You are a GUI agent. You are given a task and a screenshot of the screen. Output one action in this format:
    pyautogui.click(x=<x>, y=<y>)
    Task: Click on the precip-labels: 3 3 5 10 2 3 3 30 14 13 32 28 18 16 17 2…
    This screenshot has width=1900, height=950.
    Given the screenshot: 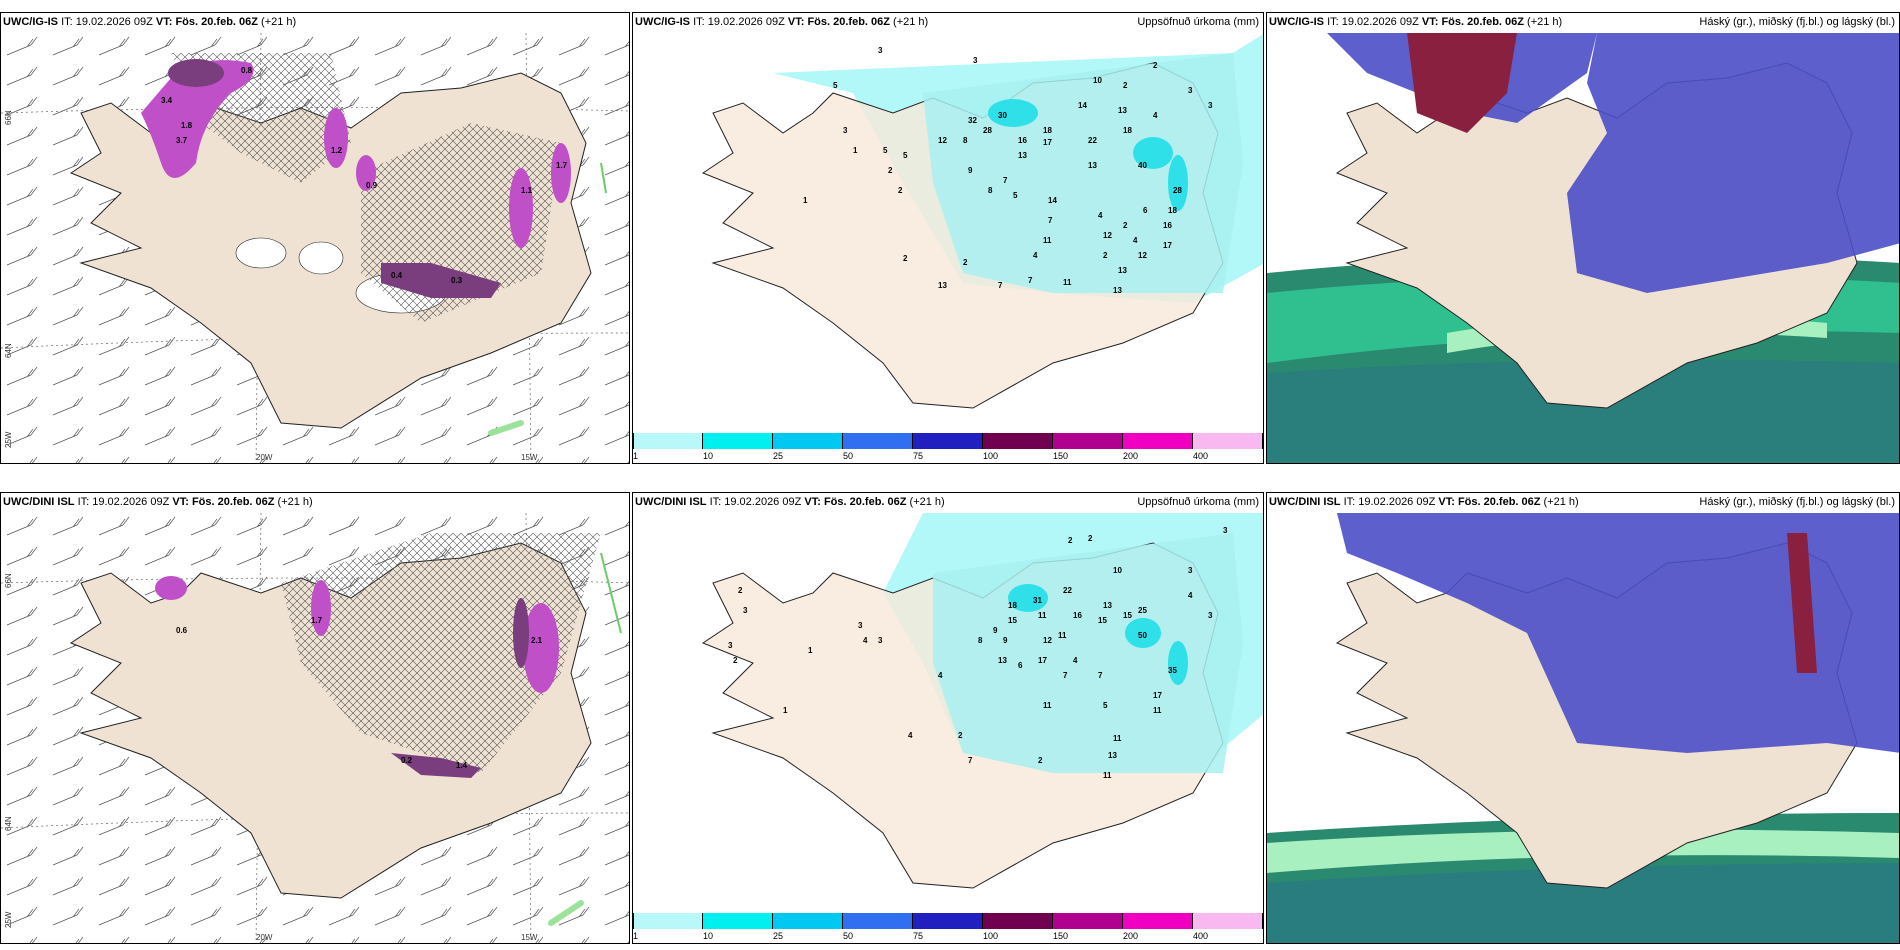 What is the action you would take?
    pyautogui.click(x=1008, y=170)
    